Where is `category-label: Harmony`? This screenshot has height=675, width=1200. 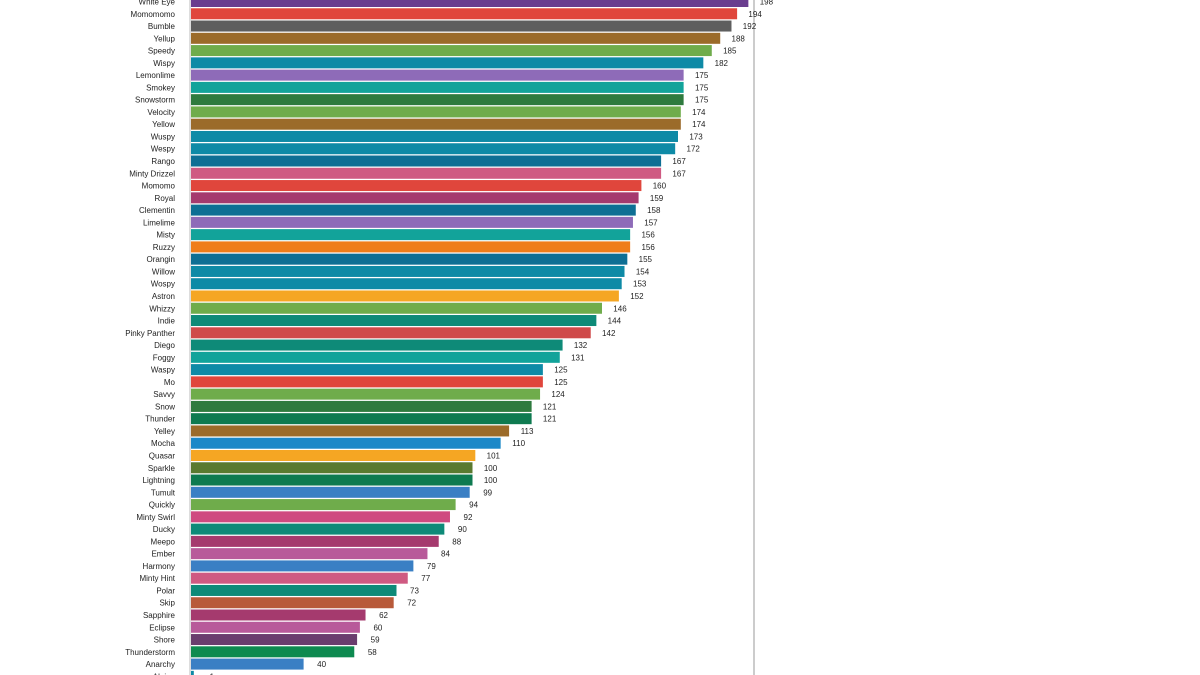 category-label: Harmony is located at coordinates (159, 566).